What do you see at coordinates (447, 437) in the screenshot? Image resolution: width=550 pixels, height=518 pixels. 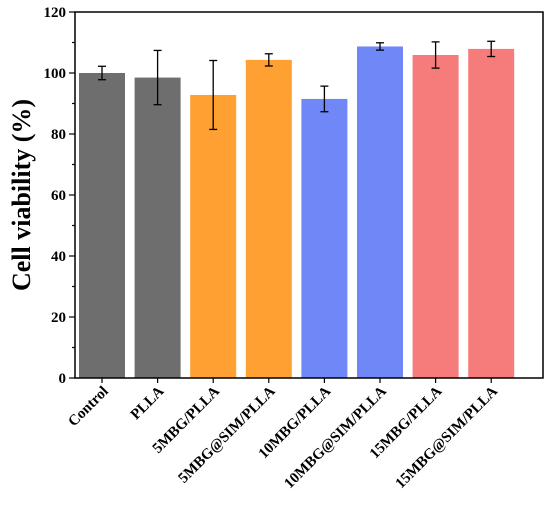 I see `x-tick-label: 15MBG@SIM/PLLA` at bounding box center [447, 437].